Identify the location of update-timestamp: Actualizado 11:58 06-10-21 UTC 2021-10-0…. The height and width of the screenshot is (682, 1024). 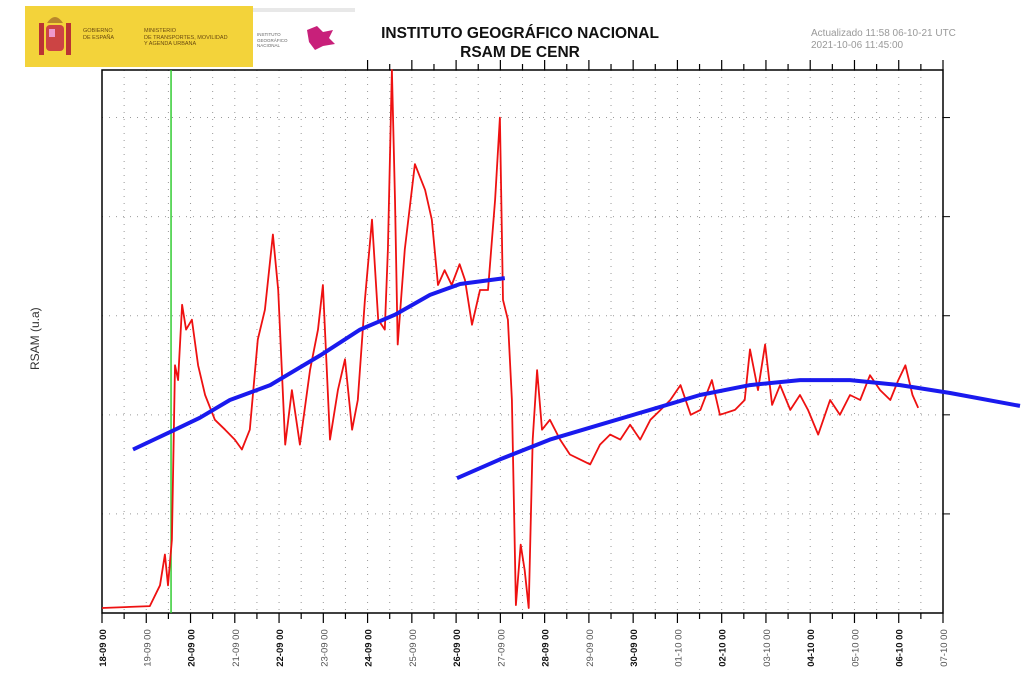
(883, 40).